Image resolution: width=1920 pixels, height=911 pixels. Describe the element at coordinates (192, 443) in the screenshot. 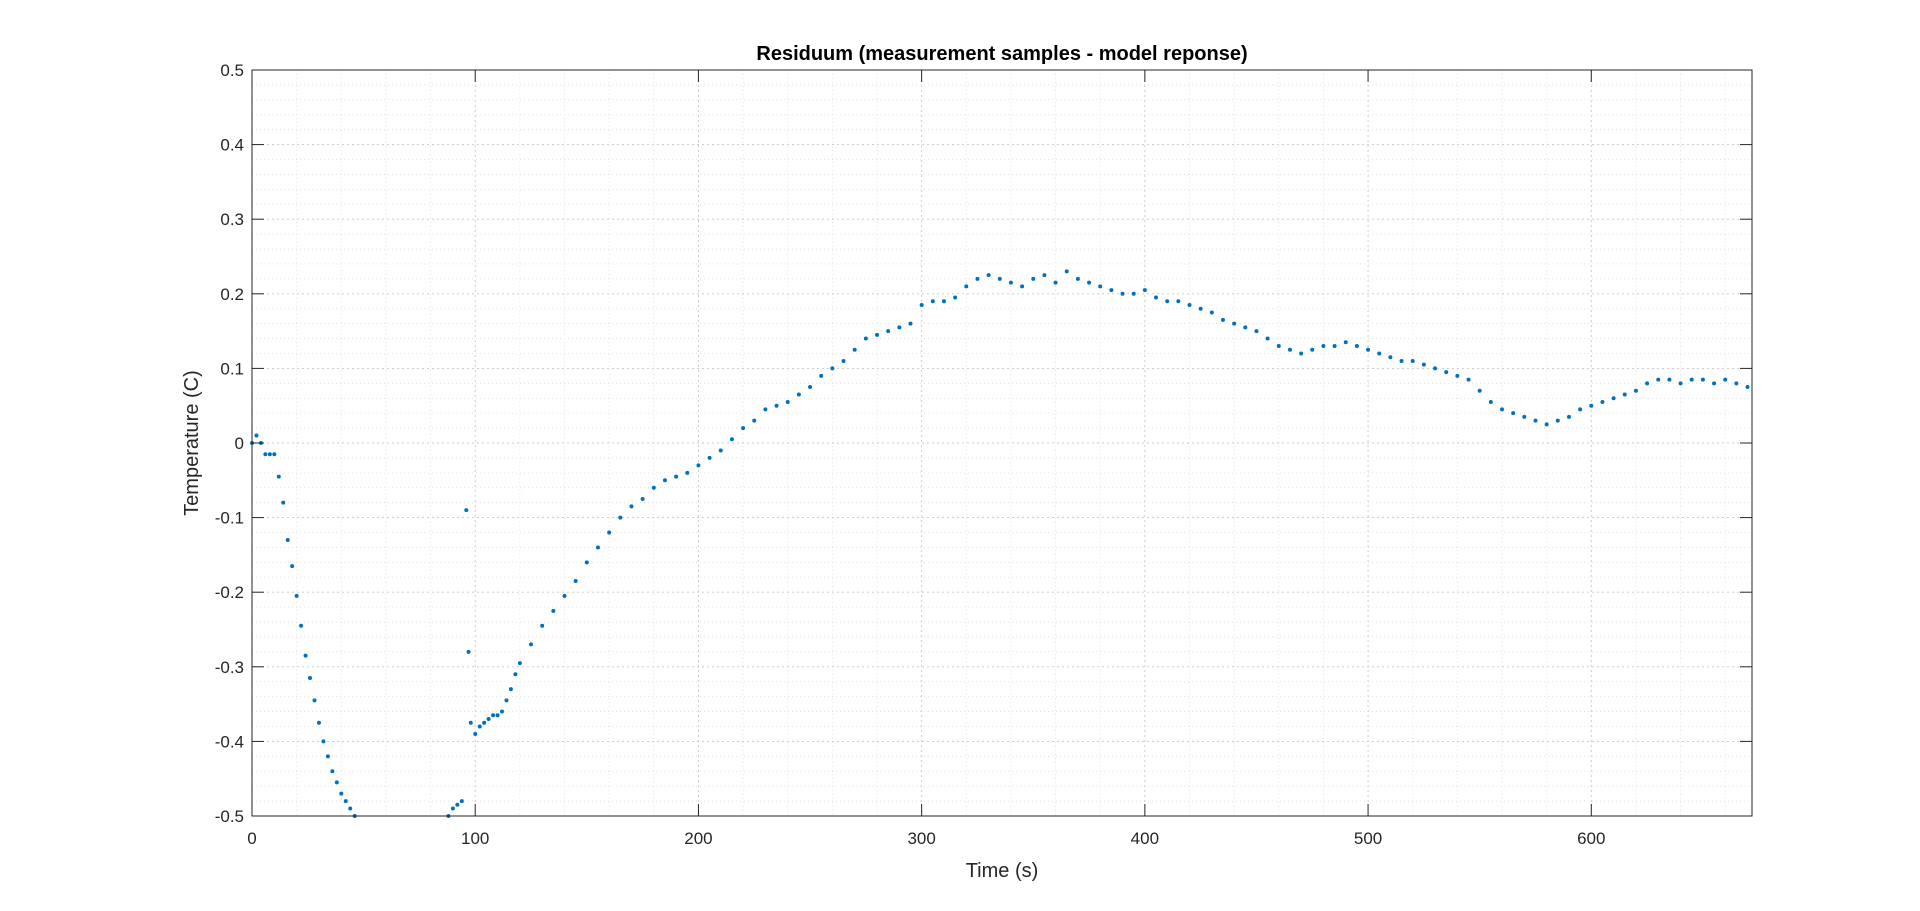

I see `y-axis-label: Temperature (C)` at that location.